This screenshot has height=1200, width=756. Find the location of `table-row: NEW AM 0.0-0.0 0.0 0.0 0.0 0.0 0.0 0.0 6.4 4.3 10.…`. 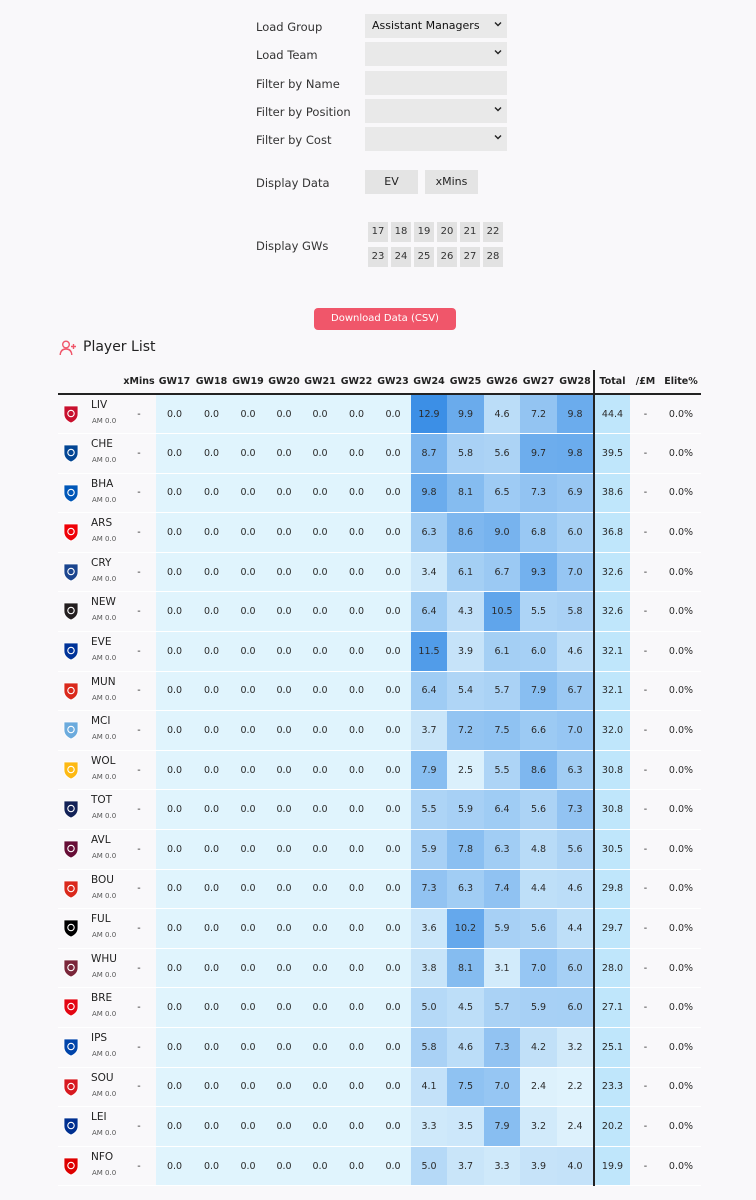

table-row: NEW AM 0.0-0.0 0.0 0.0 0.0 0.0 0.0 0.0 6.4 4.3 10.… is located at coordinates (379, 612).